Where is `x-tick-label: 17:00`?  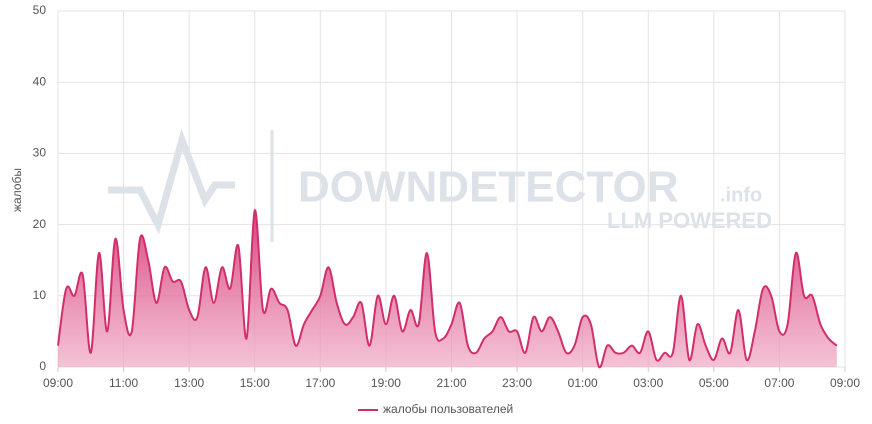
x-tick-label: 17:00 is located at coordinates (320, 383).